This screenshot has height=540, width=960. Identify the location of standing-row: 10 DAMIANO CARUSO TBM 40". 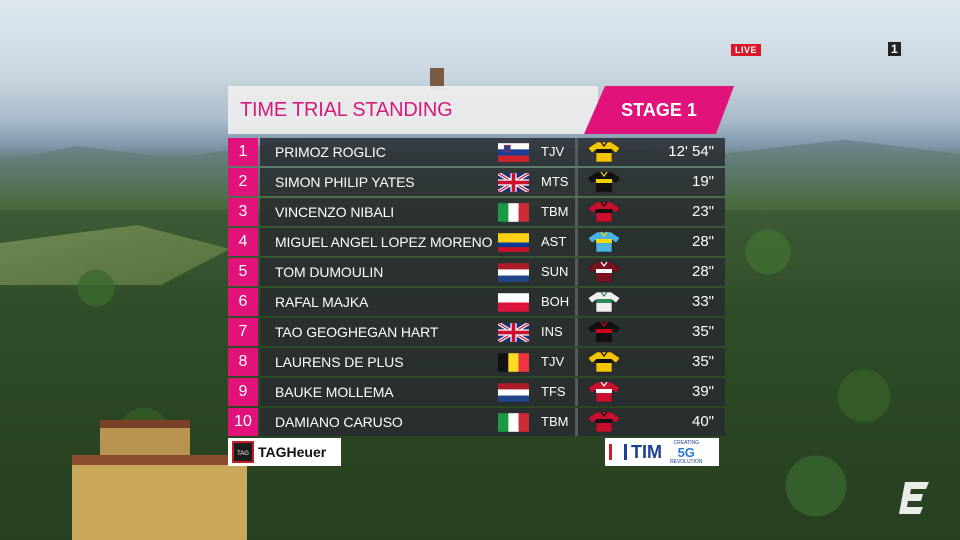
(478, 422).